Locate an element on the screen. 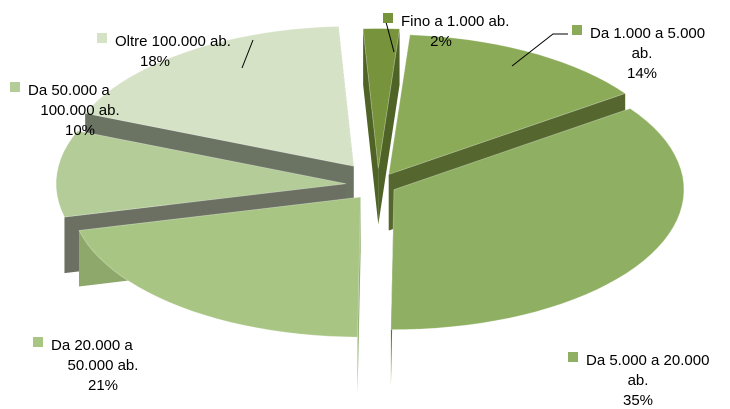 Image resolution: width=730 pixels, height=409 pixels. data-label-value-4: 10% is located at coordinates (80, 130).